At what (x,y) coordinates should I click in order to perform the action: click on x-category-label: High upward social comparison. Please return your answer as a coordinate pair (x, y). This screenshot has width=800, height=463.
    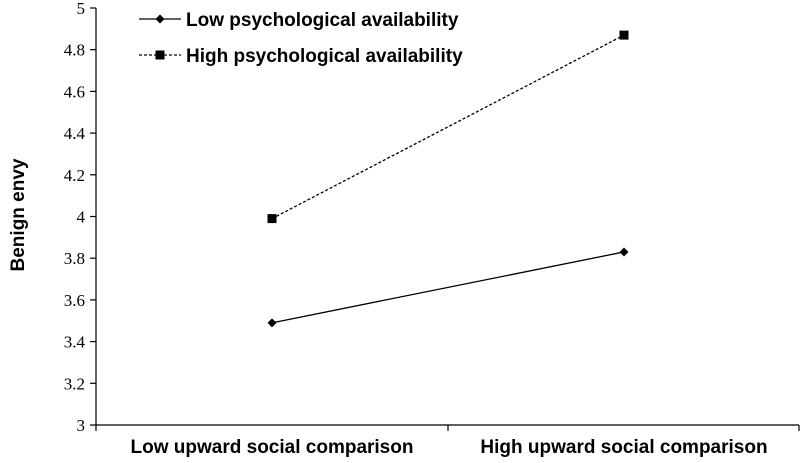
    Looking at the image, I should click on (623, 447).